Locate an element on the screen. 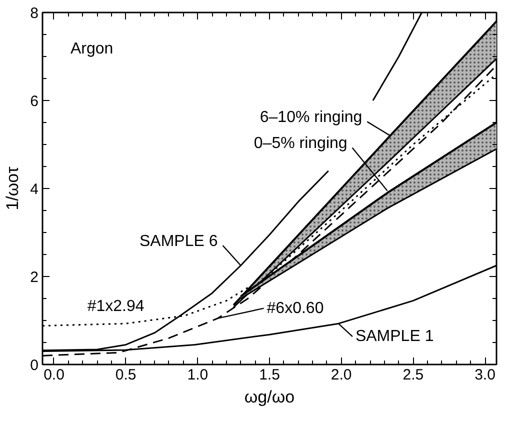 The image size is (523, 422). x-tick-label: 0.0 is located at coordinates (54, 375).